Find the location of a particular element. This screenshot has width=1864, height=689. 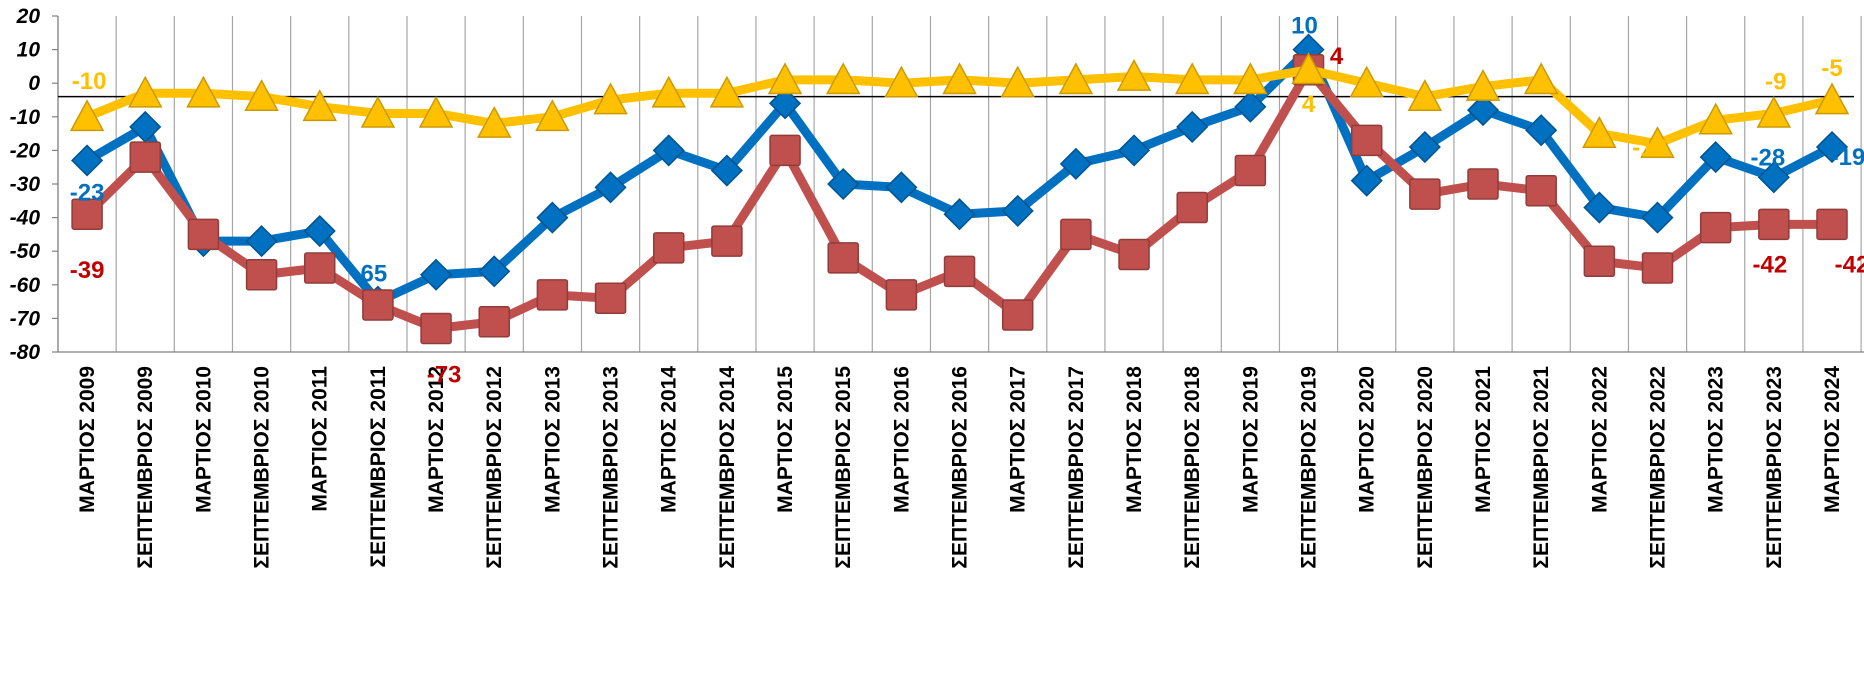

x-tick-label: ΣΕΠΤΕΜΒΡΙΟΣ 2023 is located at coordinates (1774, 467).